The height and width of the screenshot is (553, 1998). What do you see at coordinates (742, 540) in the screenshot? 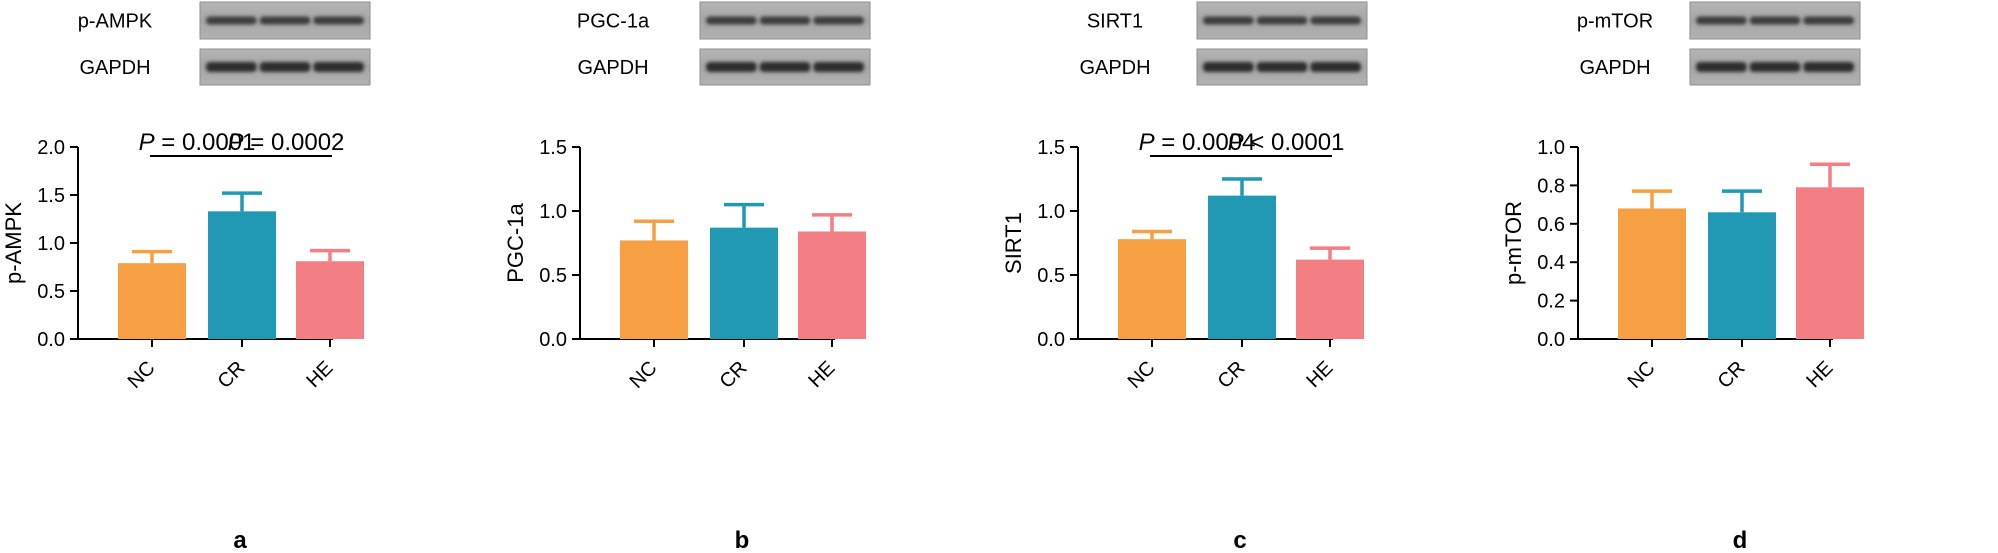
I see `panel-label: b` at bounding box center [742, 540].